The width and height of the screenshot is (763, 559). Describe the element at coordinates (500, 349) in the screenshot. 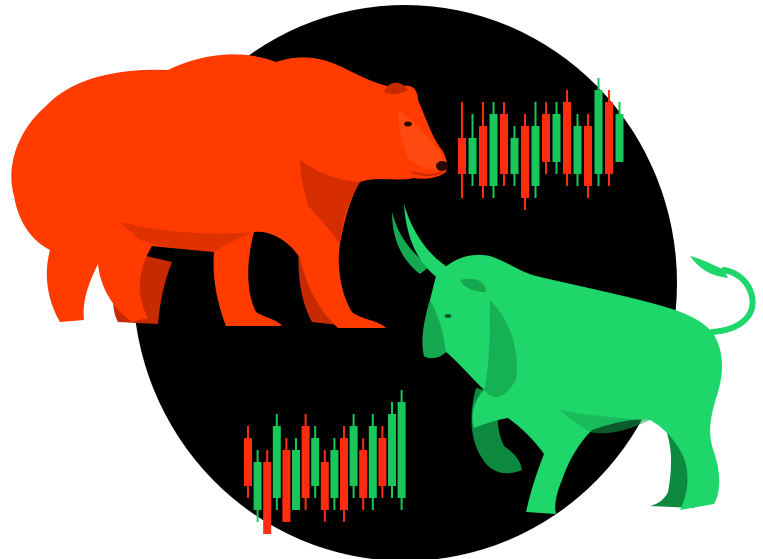

I see `bull-shoulder-shade` at that location.